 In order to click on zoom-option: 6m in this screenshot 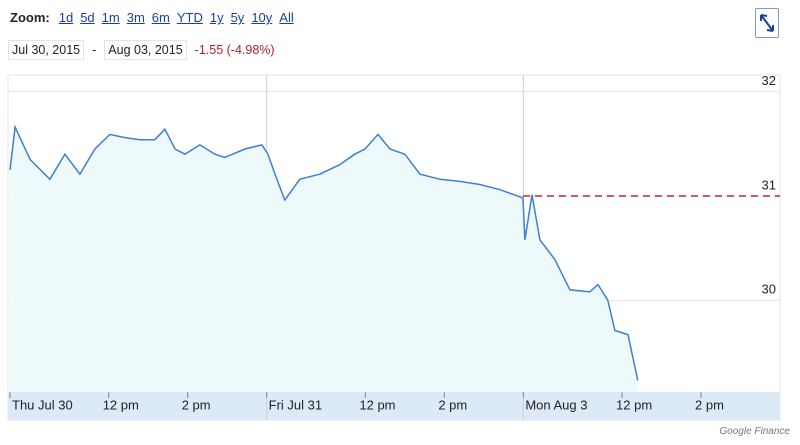, I will do `click(160, 17)`.